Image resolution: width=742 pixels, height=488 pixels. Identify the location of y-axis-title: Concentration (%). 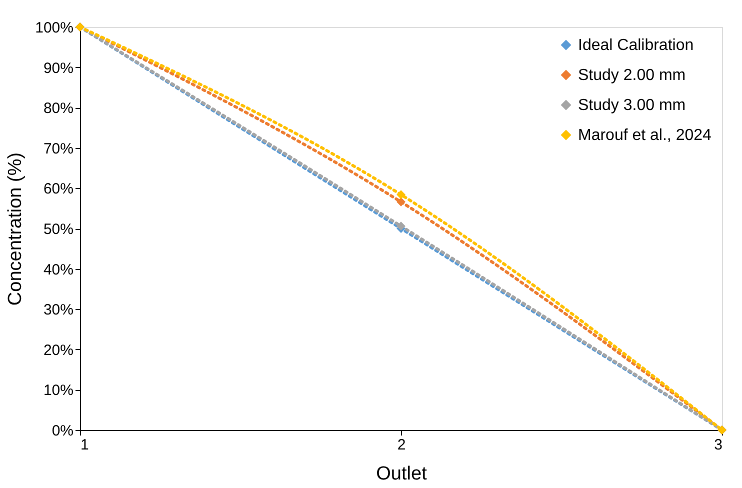
(15, 229).